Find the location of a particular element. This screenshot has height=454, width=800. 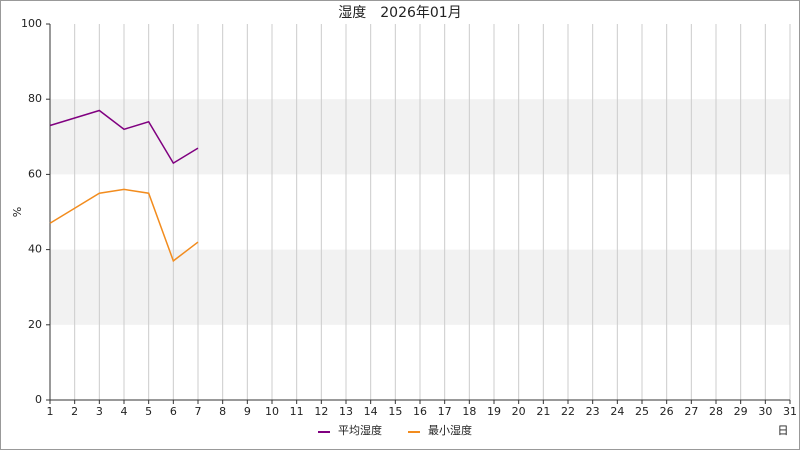

x-tick-label: 24 is located at coordinates (617, 411).